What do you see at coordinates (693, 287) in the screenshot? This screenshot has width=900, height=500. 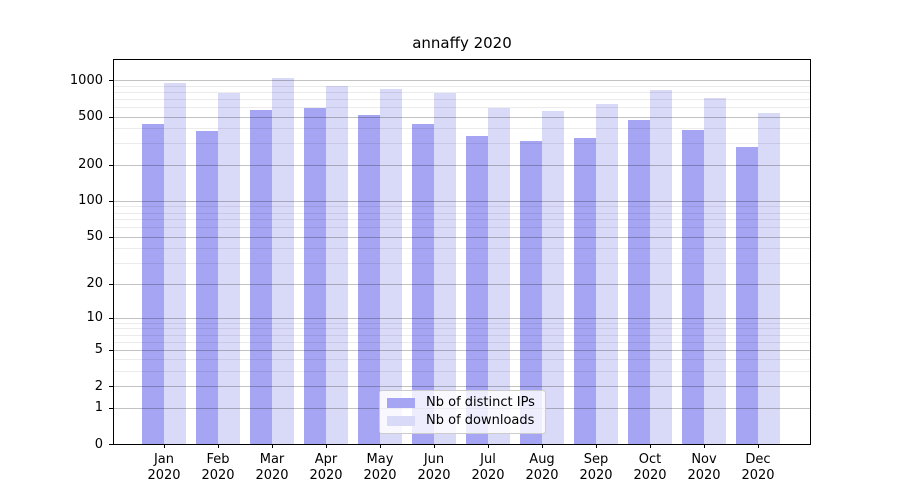 I see `distinct-ips-bar-nov` at bounding box center [693, 287].